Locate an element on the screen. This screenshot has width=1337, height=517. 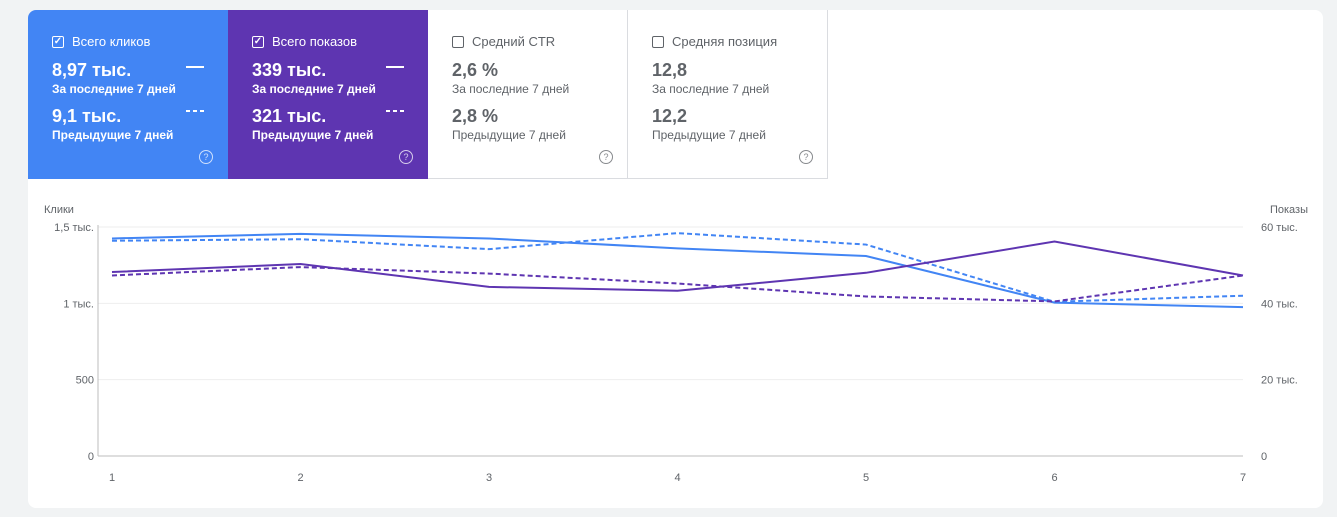
x-tick-label: 6 is located at coordinates (1054, 478).